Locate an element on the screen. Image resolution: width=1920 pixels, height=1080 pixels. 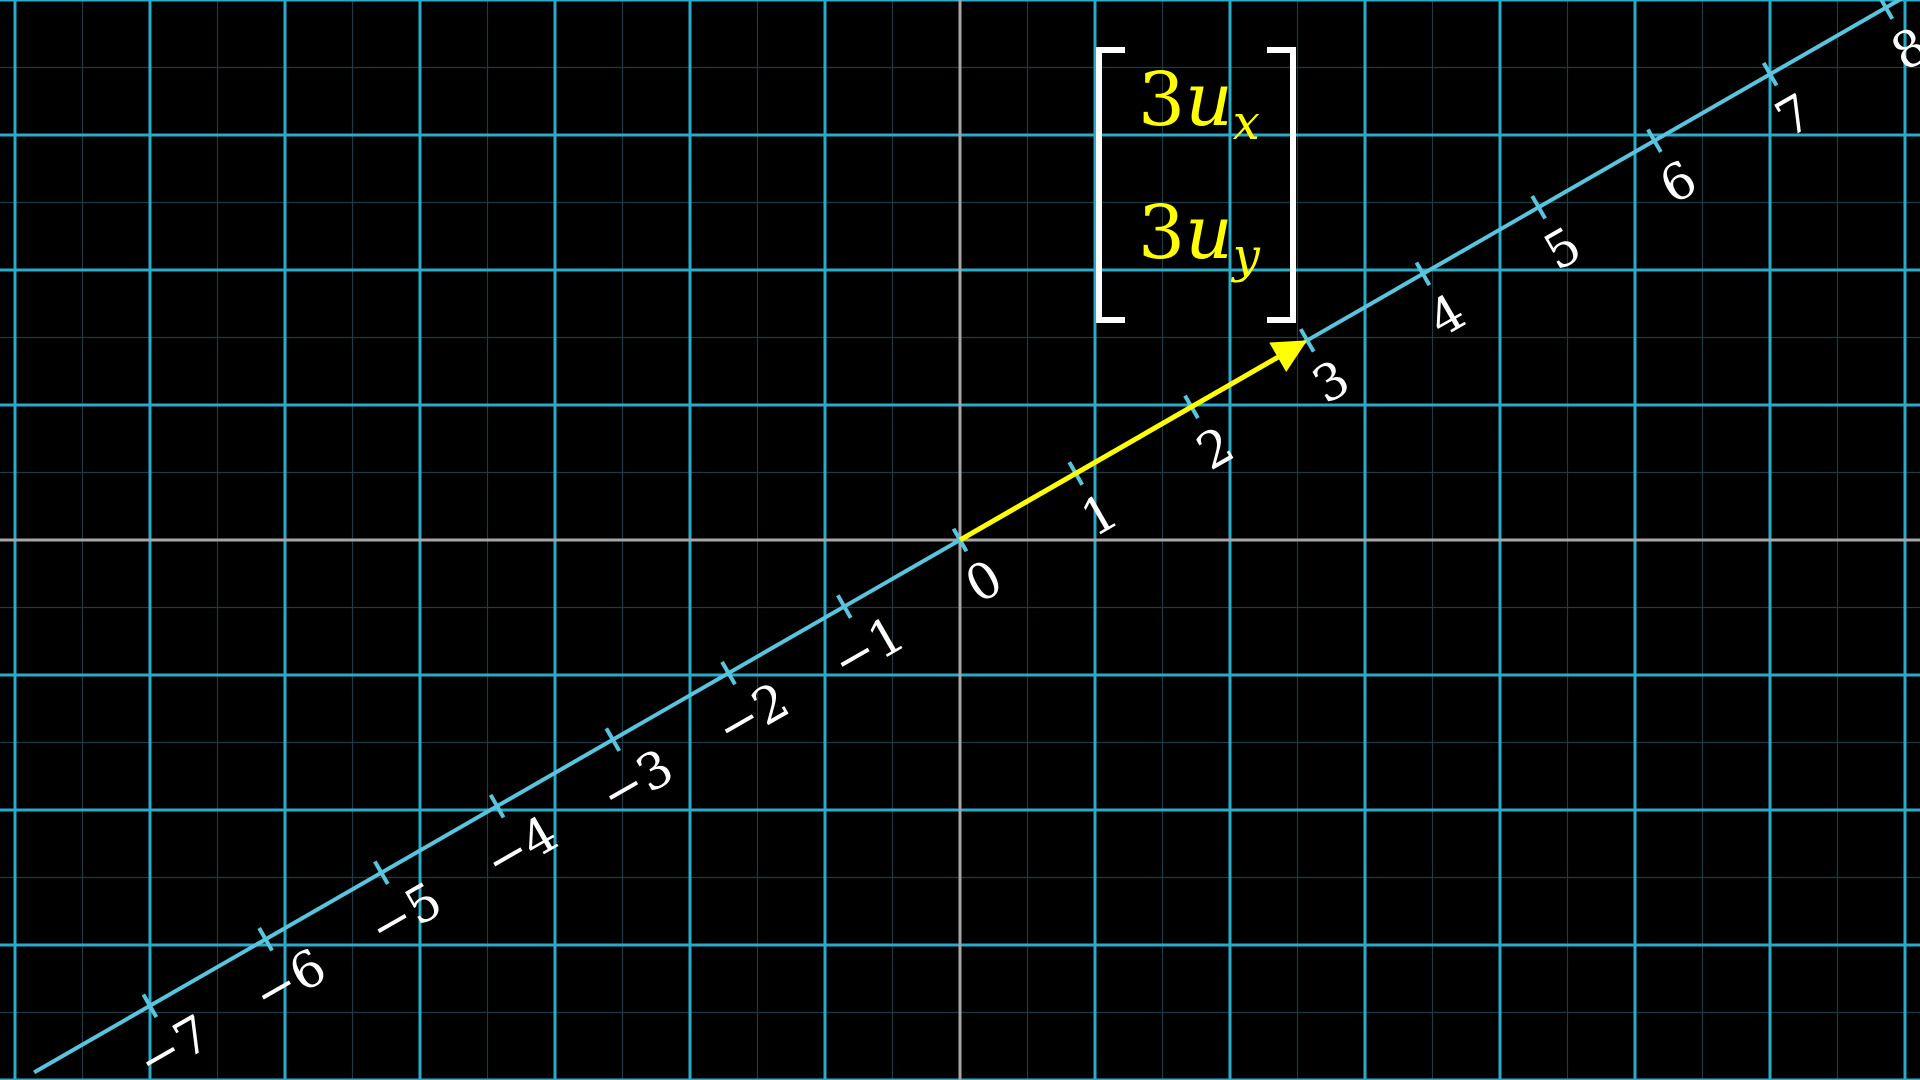
vector-arrow is located at coordinates (1133, 441).